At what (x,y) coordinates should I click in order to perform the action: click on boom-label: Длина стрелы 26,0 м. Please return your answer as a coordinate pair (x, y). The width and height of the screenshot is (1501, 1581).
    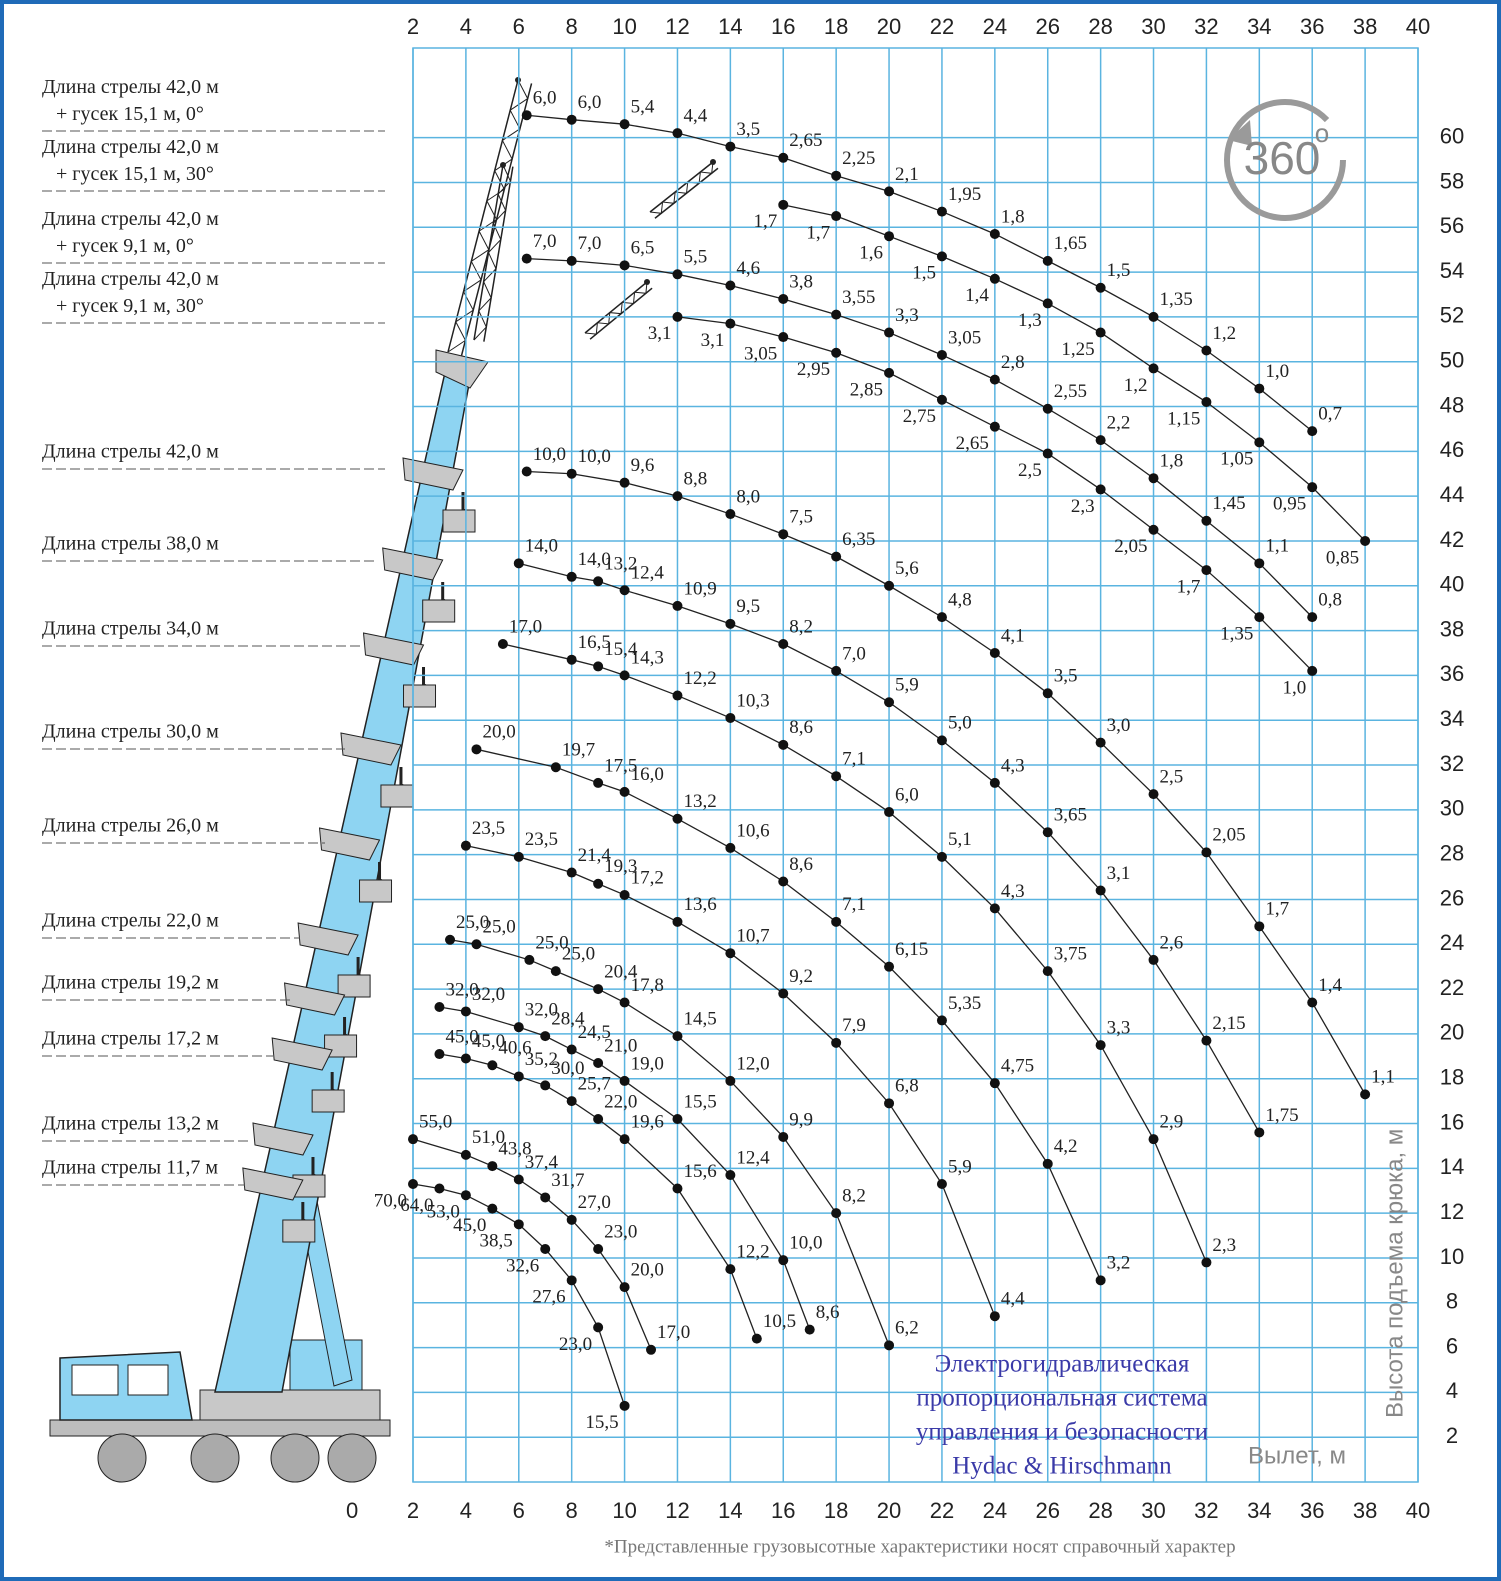
    Looking at the image, I should click on (130, 826).